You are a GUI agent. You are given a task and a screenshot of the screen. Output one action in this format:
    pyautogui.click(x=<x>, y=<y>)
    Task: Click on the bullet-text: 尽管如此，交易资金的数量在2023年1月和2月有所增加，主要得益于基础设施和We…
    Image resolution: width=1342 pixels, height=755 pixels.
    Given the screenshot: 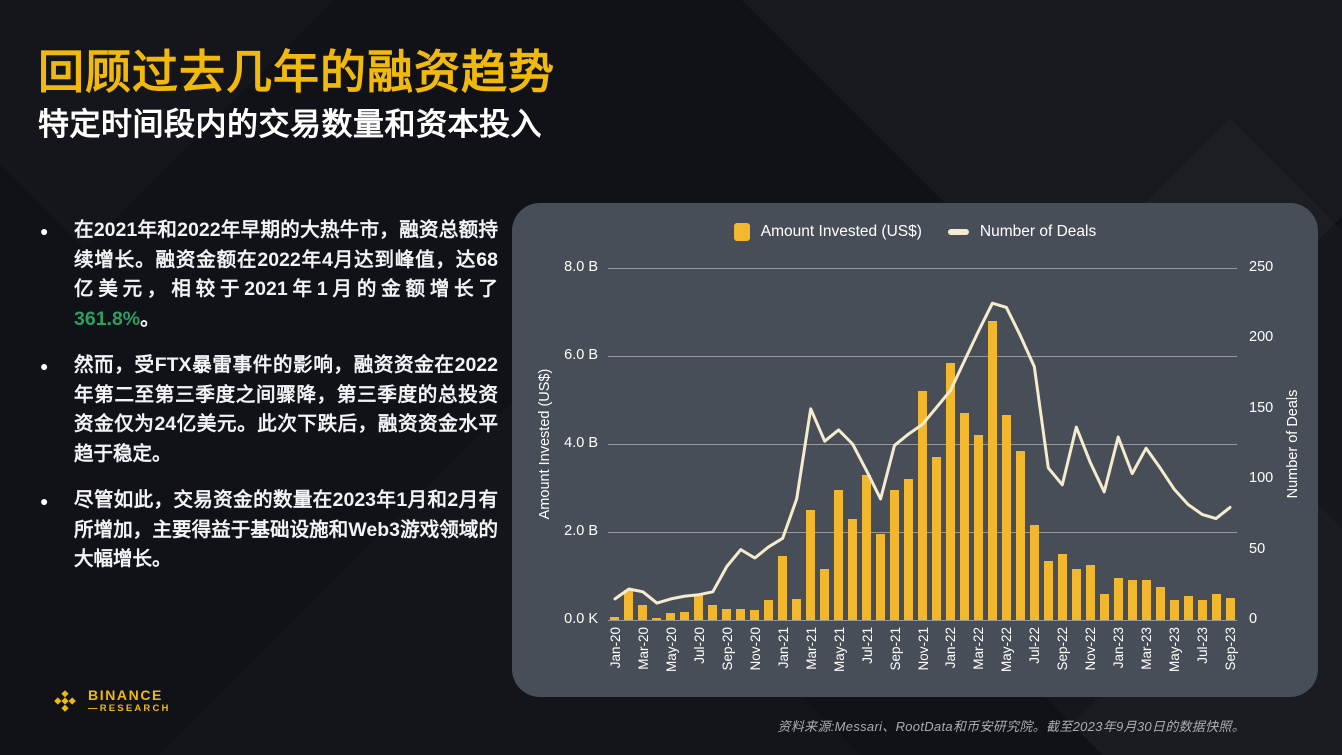 What is the action you would take?
    pyautogui.click(x=286, y=529)
    